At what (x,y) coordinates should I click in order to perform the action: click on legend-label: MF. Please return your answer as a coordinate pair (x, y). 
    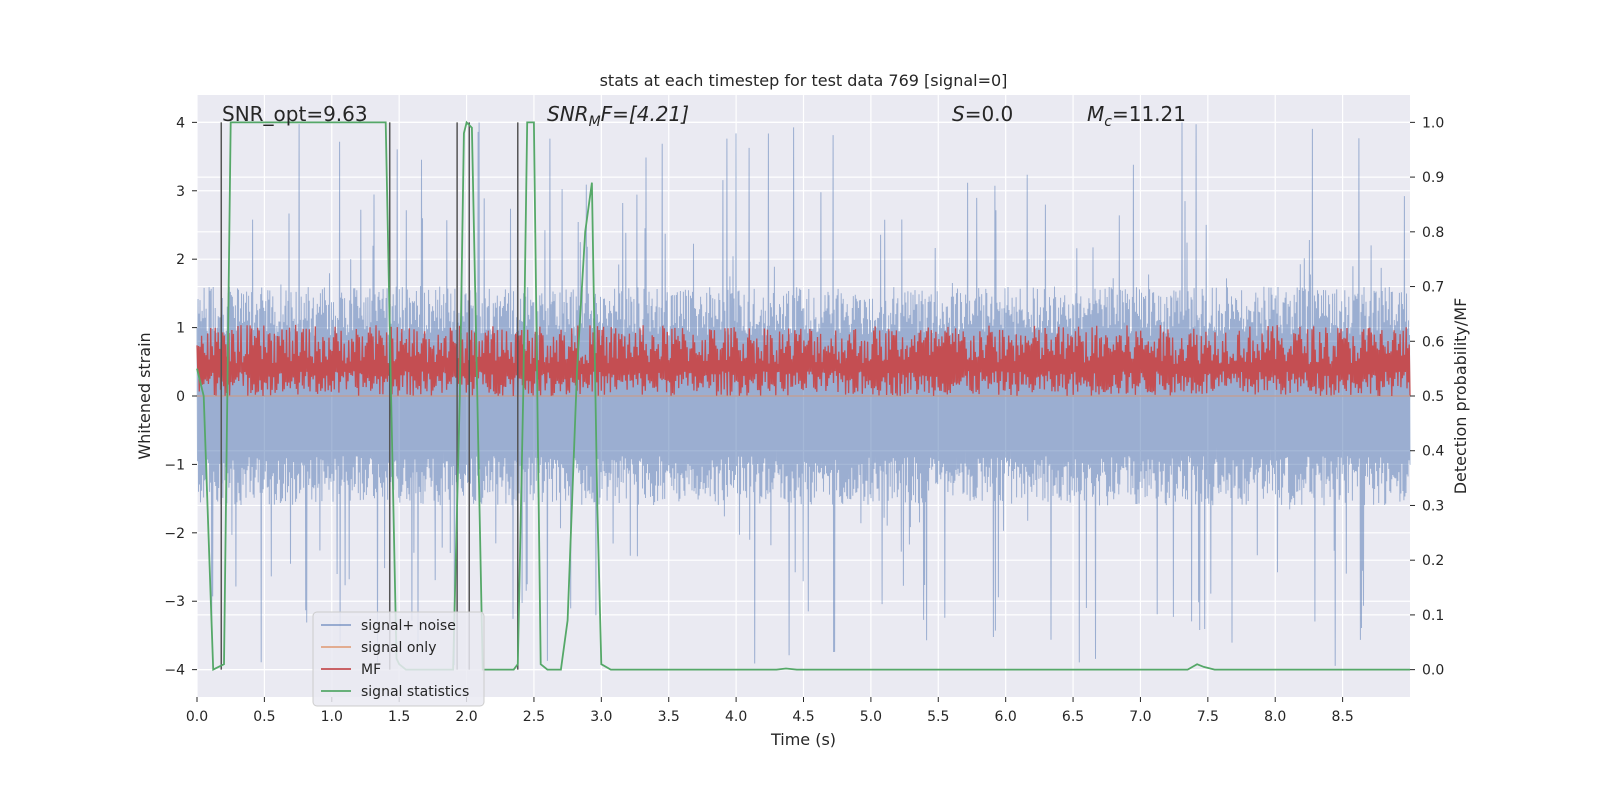
    Looking at the image, I should click on (371, 670).